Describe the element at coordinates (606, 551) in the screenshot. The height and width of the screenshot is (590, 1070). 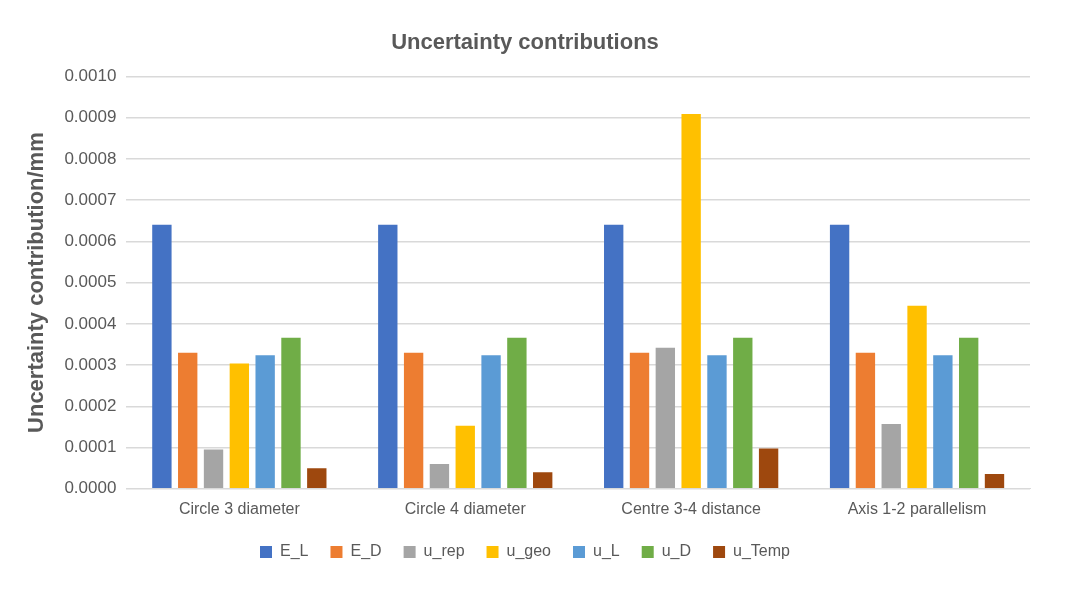
I see `legend-label: u_L` at that location.